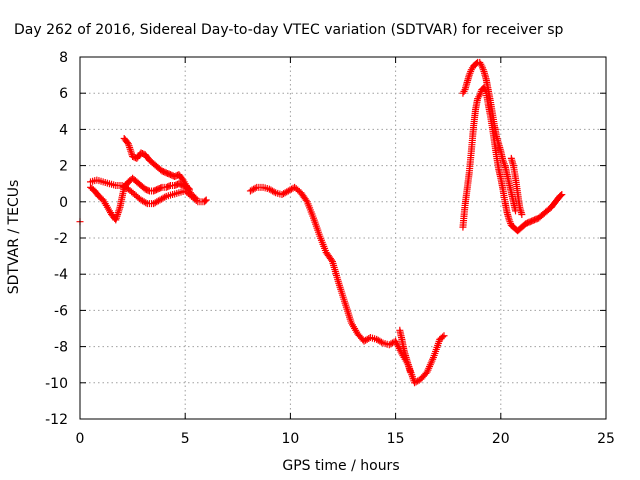  Describe the element at coordinates (63, 58) in the screenshot. I see `y-tick-label: 8` at that location.